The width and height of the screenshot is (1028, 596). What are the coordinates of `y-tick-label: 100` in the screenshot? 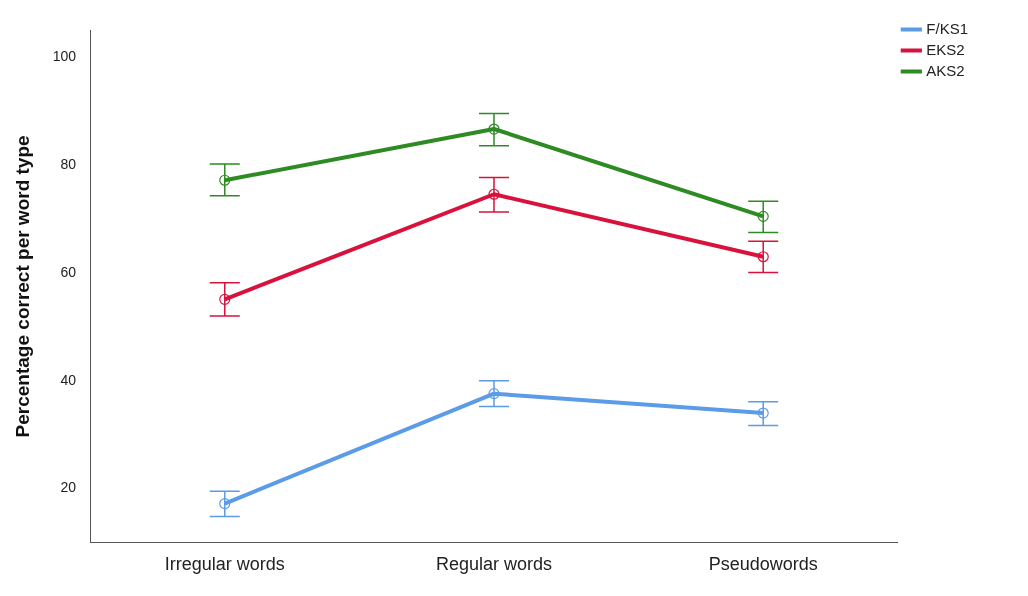 It's located at (64, 56).